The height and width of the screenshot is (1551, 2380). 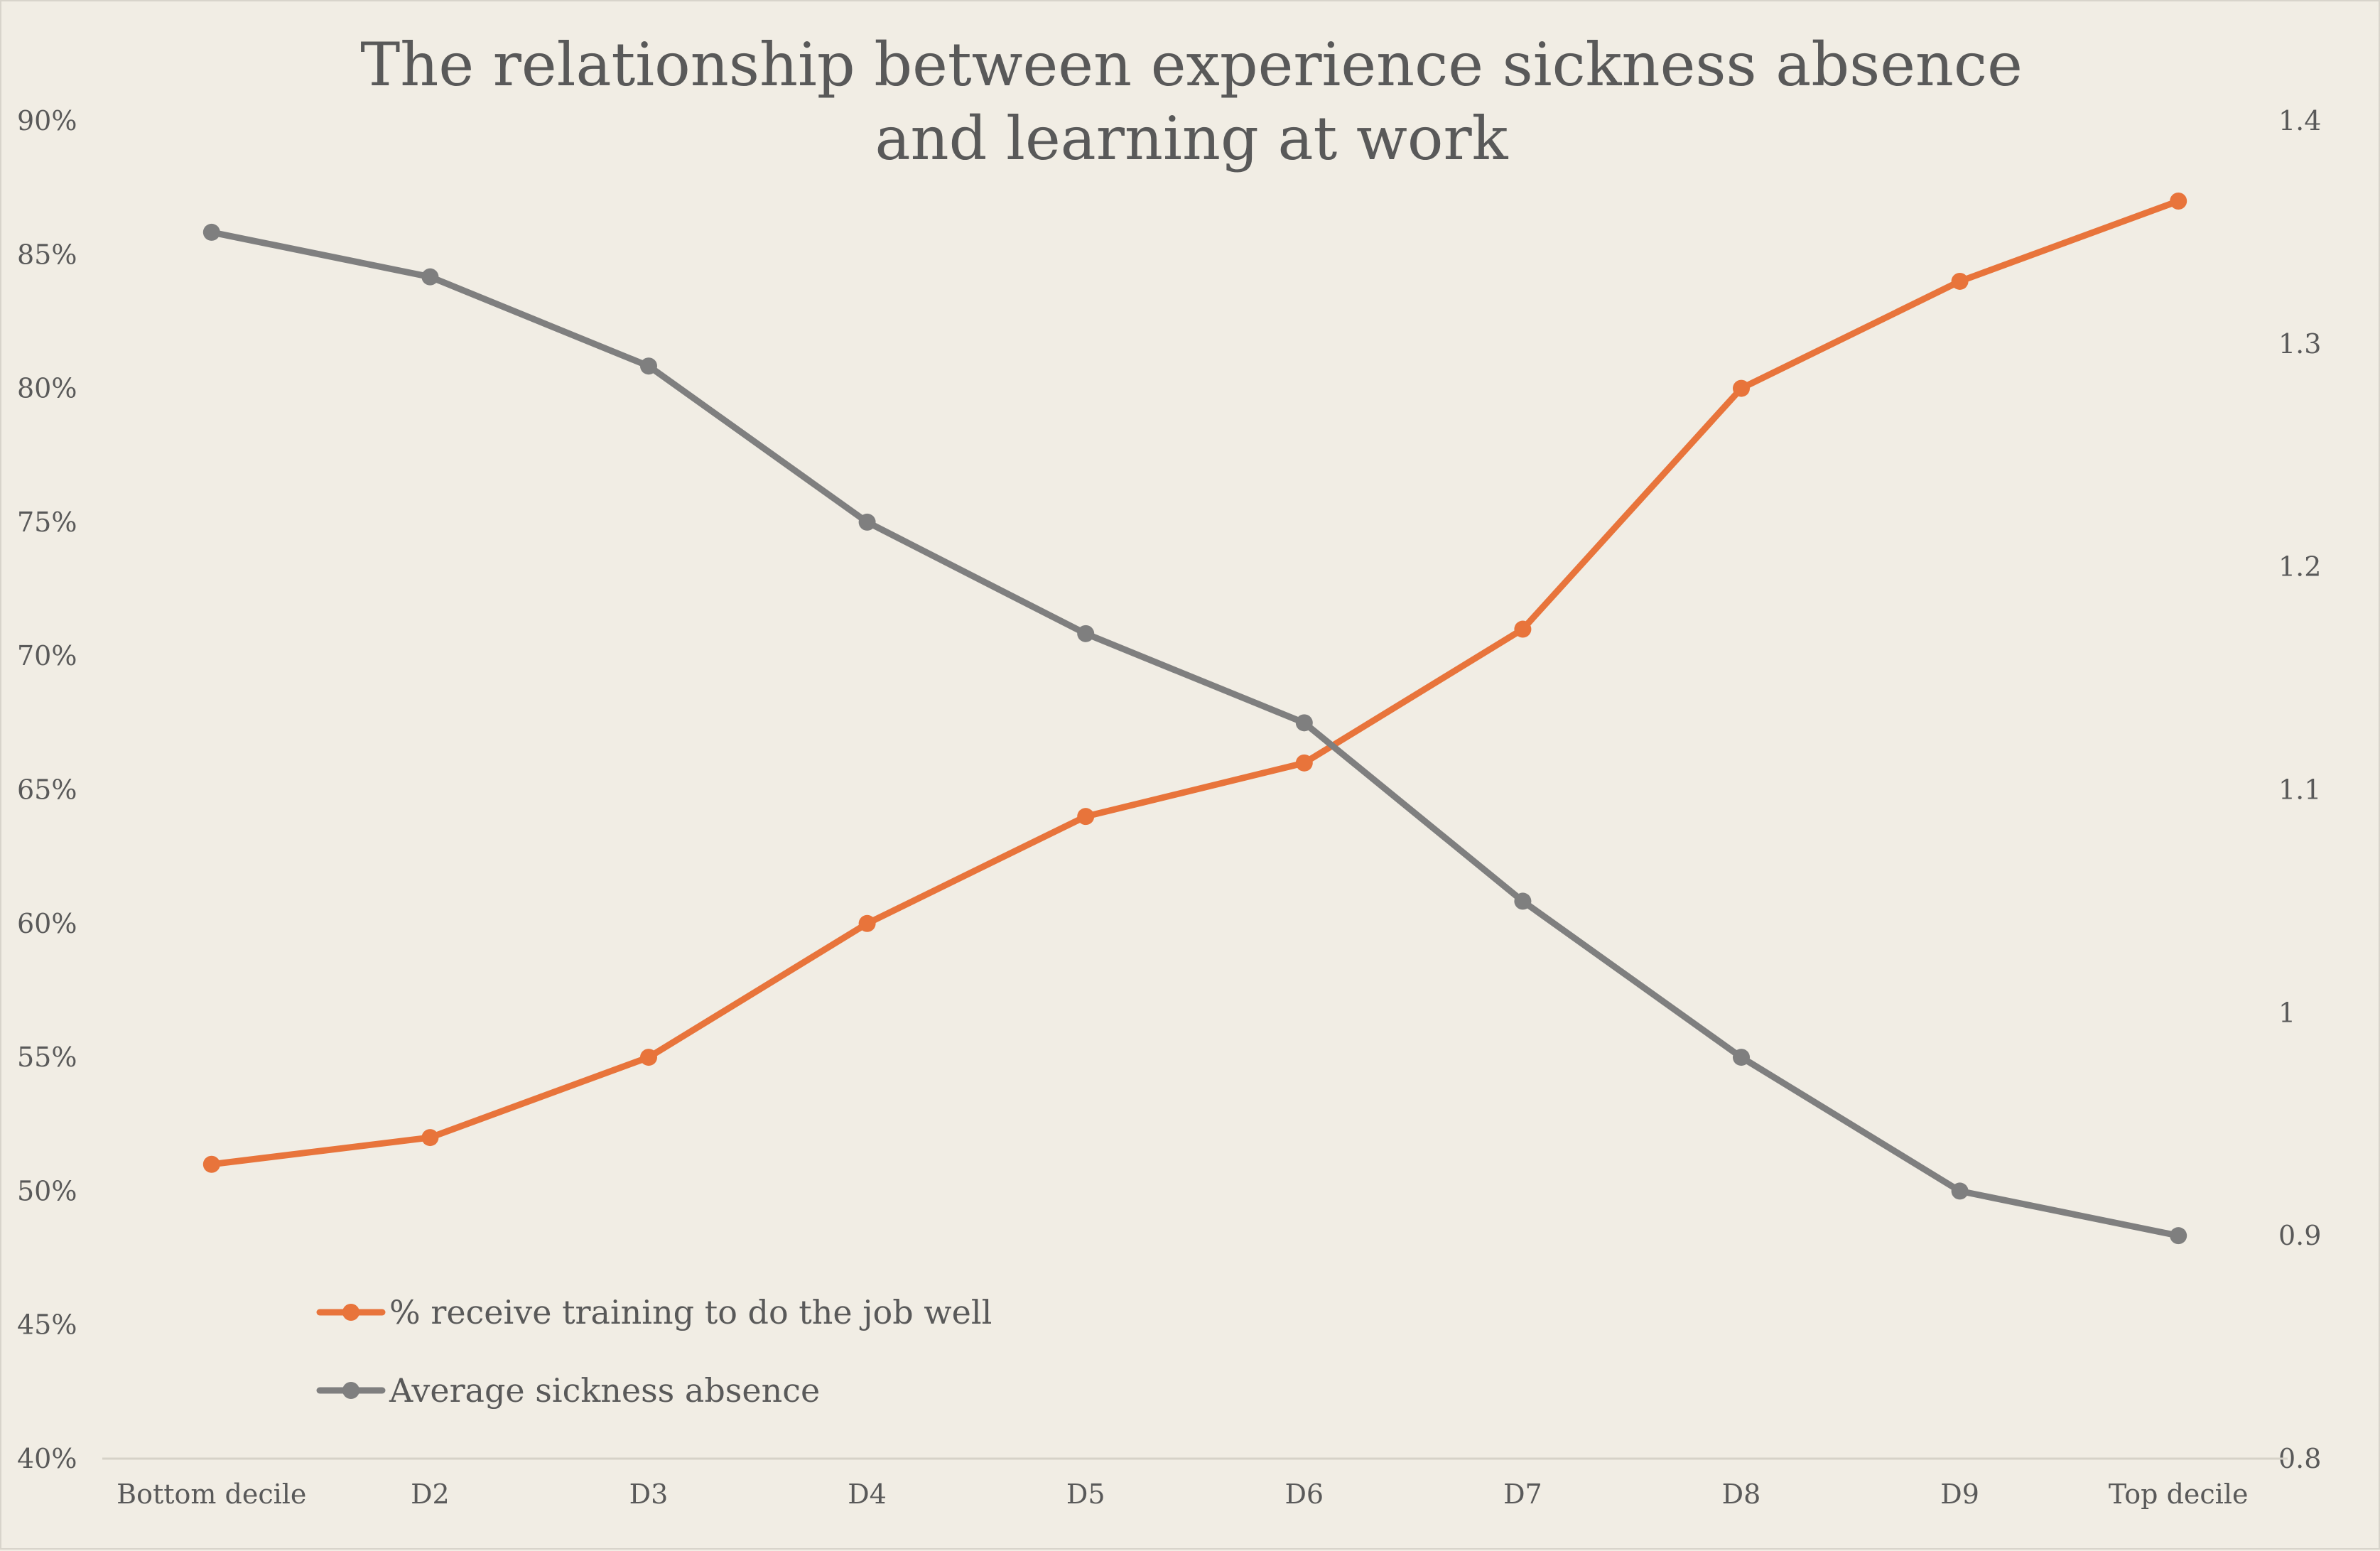 What do you see at coordinates (1742, 1495) in the screenshot?
I see `x-axis-category-label: D8` at bounding box center [1742, 1495].